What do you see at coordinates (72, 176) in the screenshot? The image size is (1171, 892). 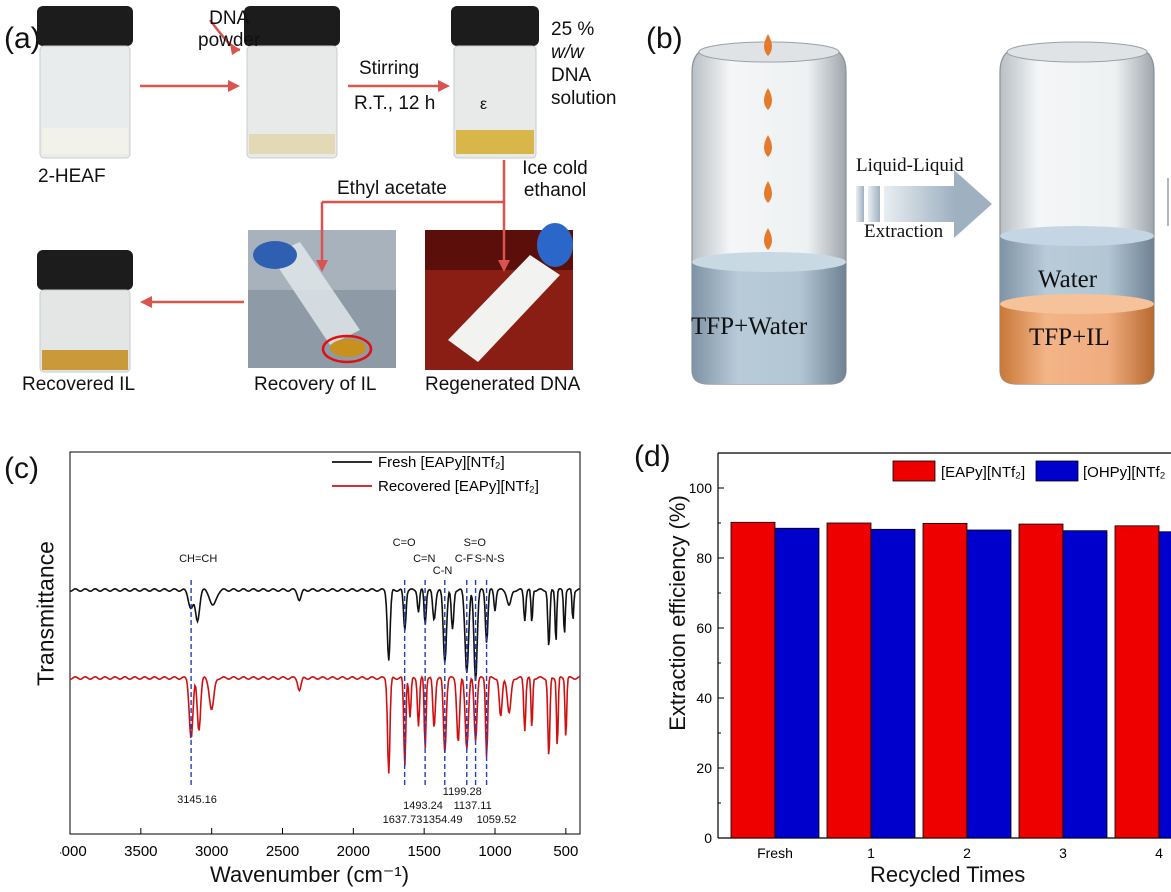 I see `label-2heaf: 2-HEAF` at bounding box center [72, 176].